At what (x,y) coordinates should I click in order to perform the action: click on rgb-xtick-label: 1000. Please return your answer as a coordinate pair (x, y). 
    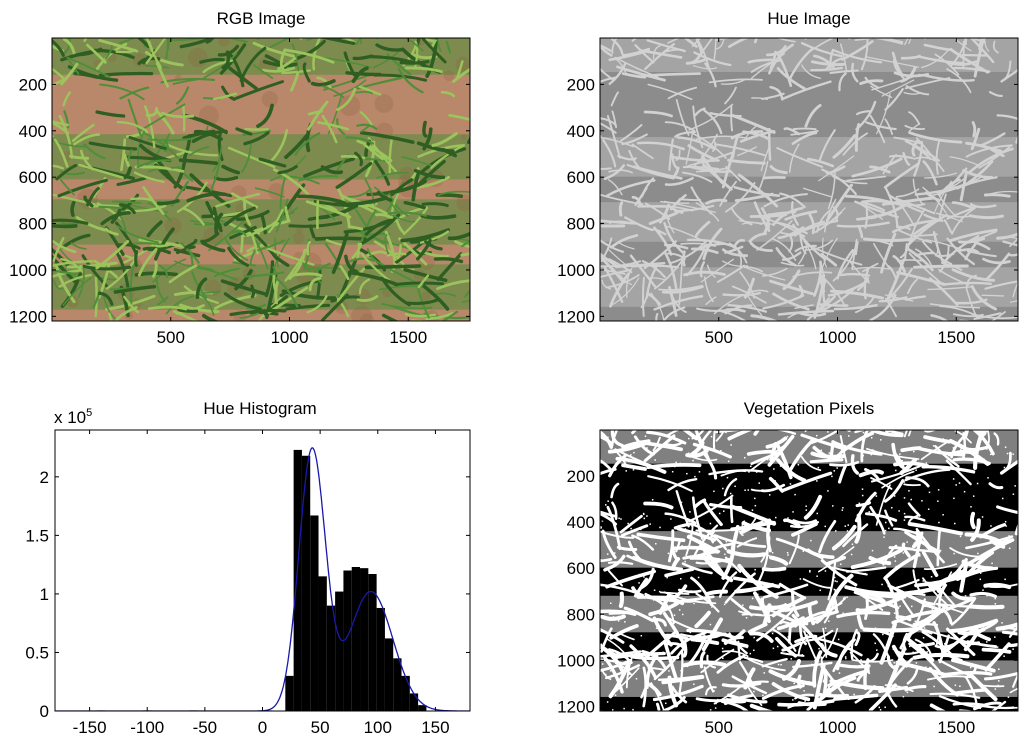
    Looking at the image, I should click on (290, 337).